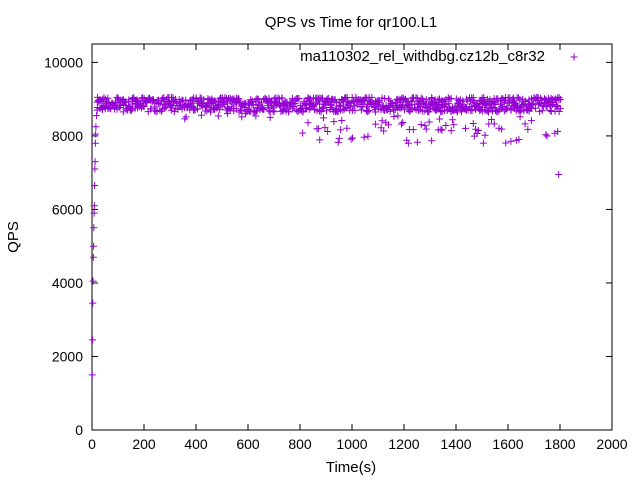 This screenshot has height=480, width=640. What do you see at coordinates (351, 467) in the screenshot?
I see `x-axis-label: Time(s)` at bounding box center [351, 467].